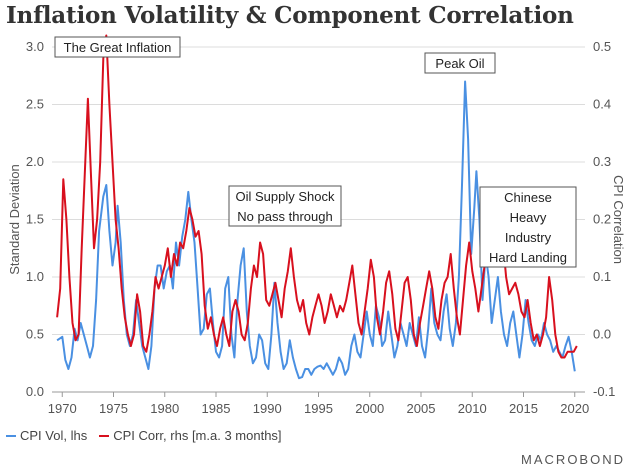 The image size is (637, 474). Describe the element at coordinates (602, 46) in the screenshot. I see `y-right-tick-label: 0.5` at that location.